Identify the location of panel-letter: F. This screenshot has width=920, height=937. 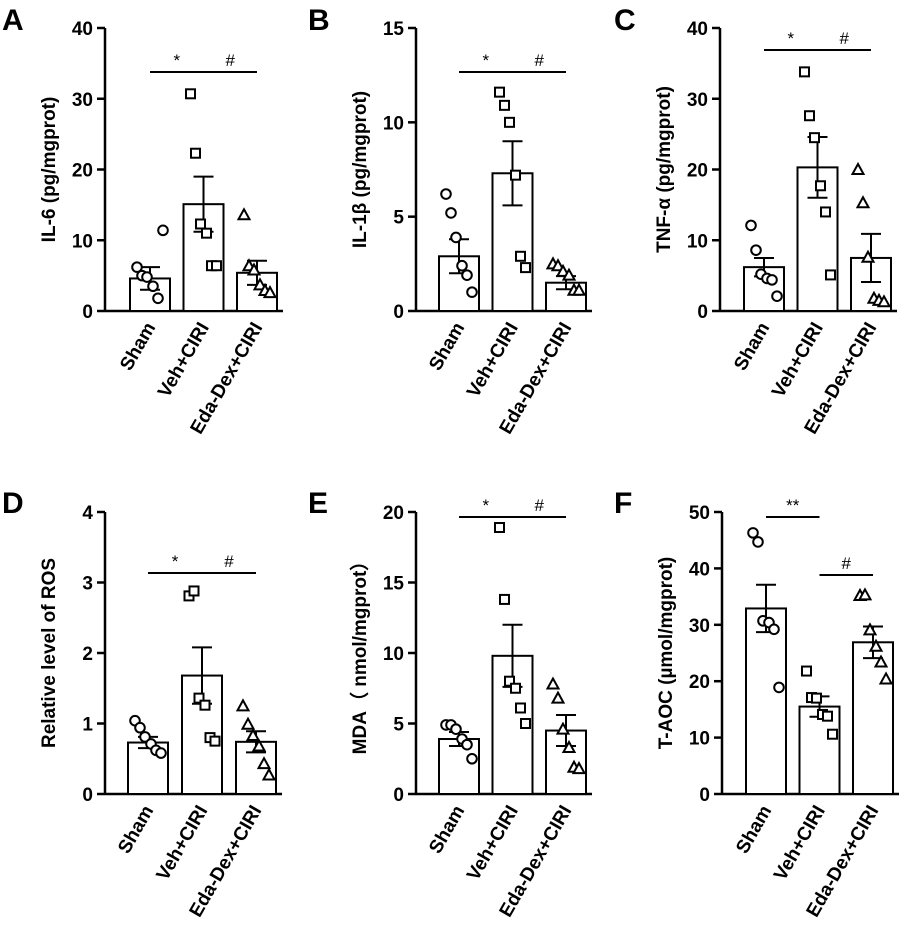
(623, 503).